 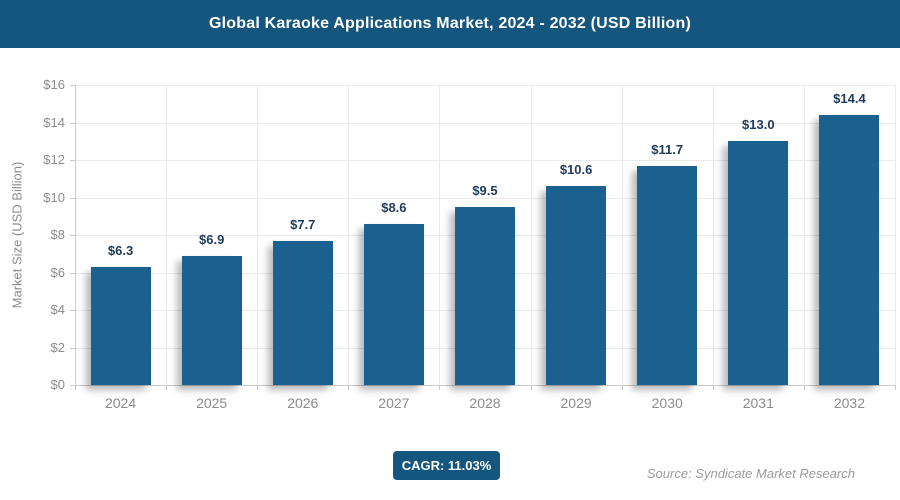 What do you see at coordinates (120, 403) in the screenshot?
I see `x-tick-label: 2024` at bounding box center [120, 403].